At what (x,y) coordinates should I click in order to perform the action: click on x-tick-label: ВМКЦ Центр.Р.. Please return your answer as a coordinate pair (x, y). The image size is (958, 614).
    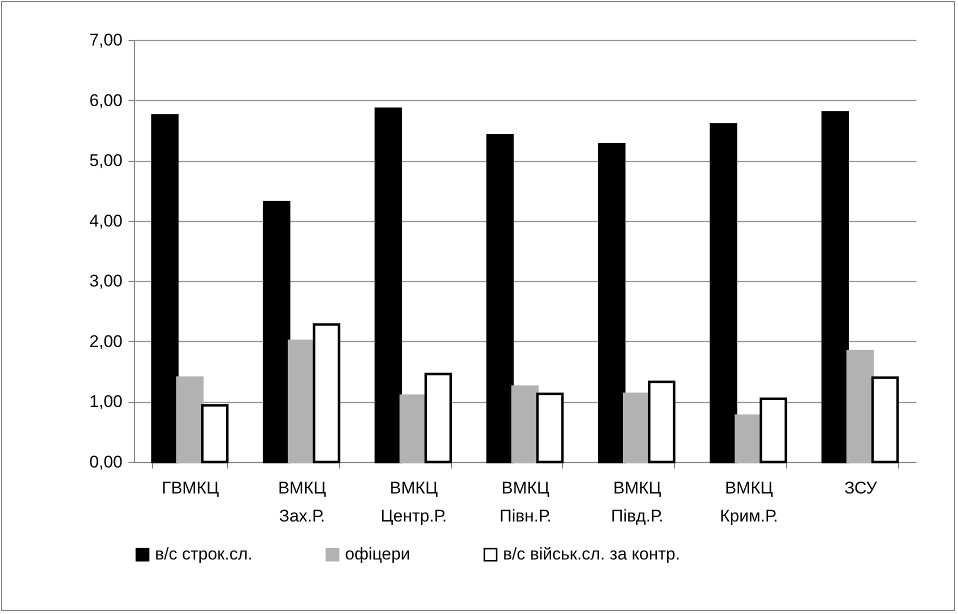
    Looking at the image, I should click on (413, 502).